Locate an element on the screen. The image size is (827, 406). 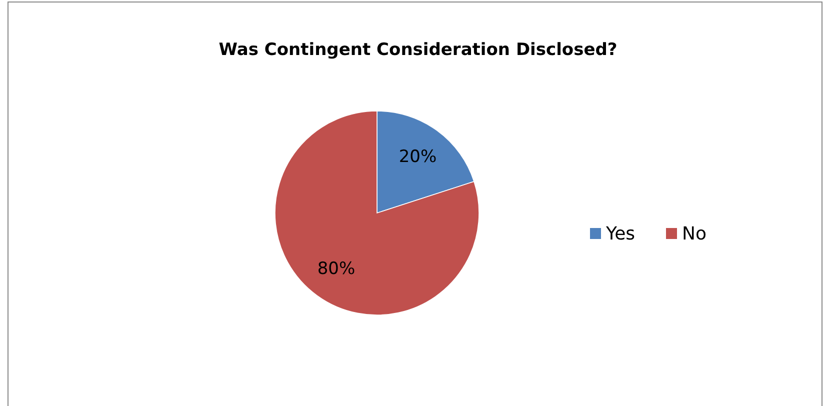
legend-label: No is located at coordinates (694, 234).